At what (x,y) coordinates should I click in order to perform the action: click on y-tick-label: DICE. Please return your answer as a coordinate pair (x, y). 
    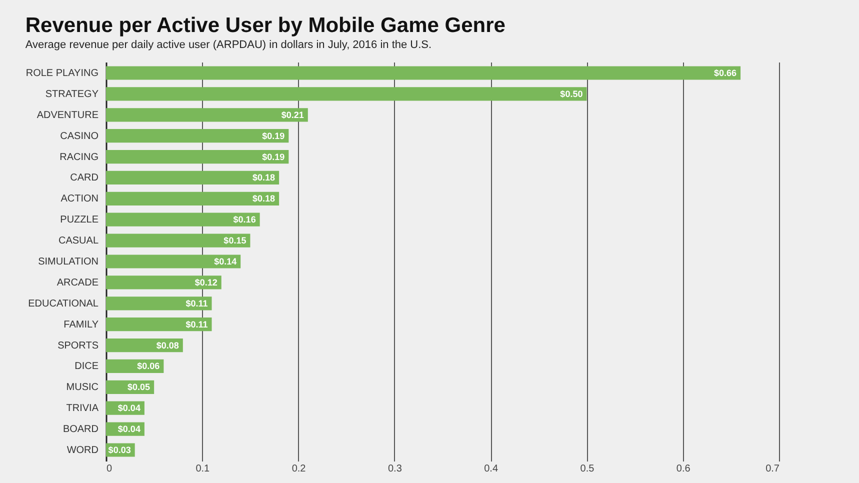
    Looking at the image, I should click on (86, 366).